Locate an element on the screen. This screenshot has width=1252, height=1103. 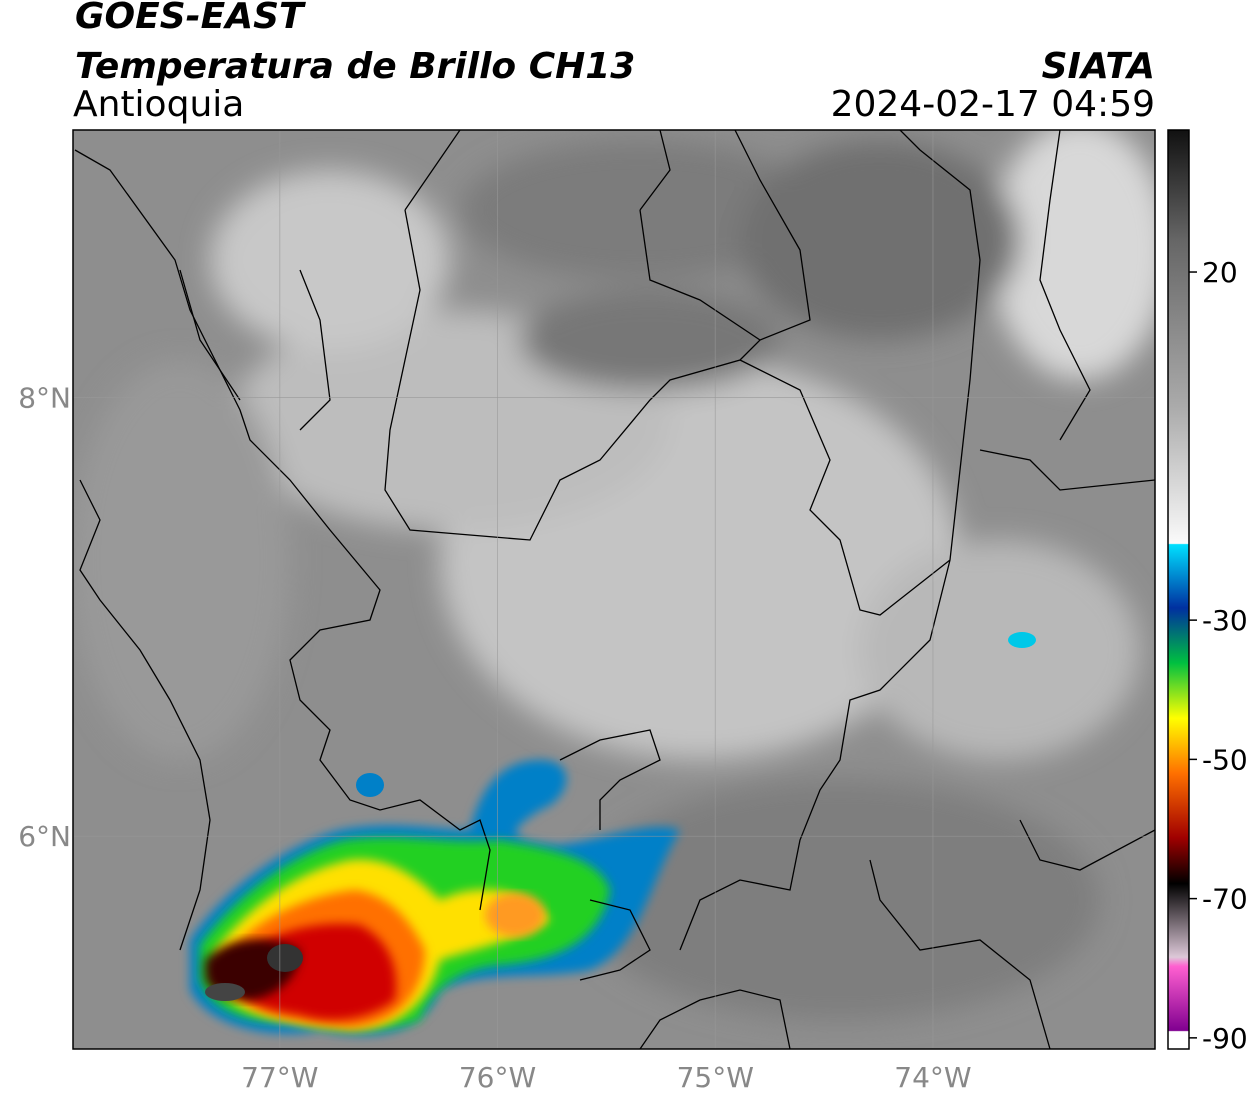
colorbar-tick-label: -50 is located at coordinates (1225, 759).